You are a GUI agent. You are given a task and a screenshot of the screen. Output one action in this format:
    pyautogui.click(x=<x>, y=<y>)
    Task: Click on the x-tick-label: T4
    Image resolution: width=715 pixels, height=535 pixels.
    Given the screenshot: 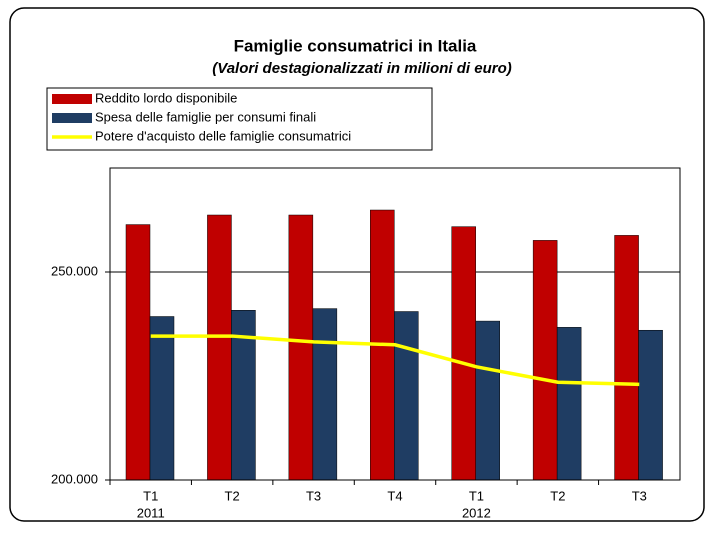 What is the action you would take?
    pyautogui.click(x=394, y=495)
    